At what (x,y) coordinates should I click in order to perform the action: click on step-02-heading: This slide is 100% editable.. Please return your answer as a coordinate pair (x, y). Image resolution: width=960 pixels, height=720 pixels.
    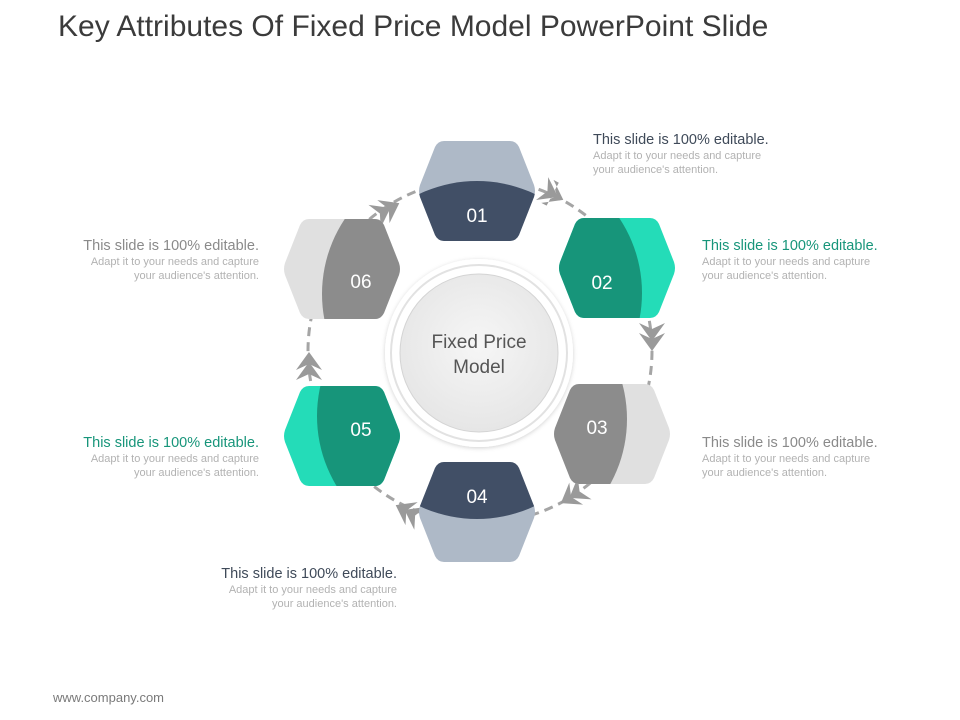
    Looking at the image, I should click on (790, 246).